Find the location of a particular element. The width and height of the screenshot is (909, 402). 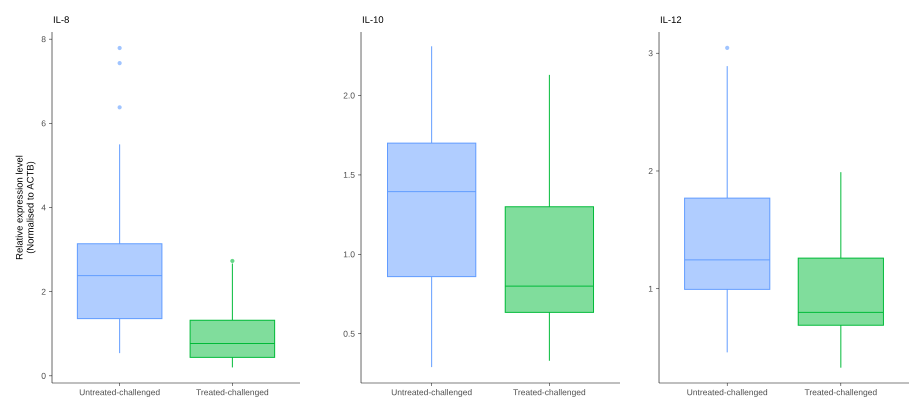

y-tick-label: 2.0 is located at coordinates (349, 95).